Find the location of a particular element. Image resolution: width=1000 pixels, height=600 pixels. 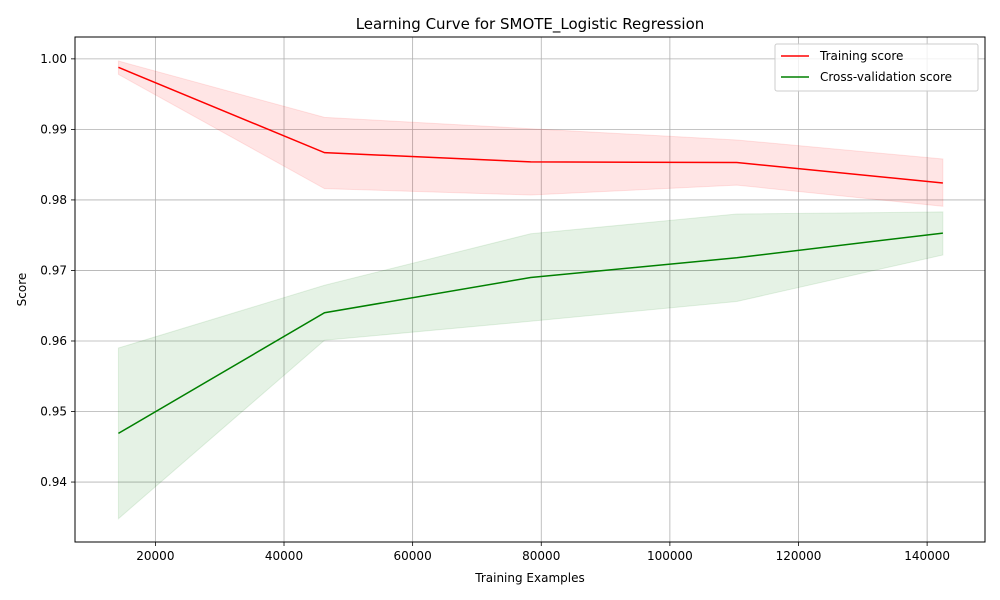

legend-label-training: Training score is located at coordinates (861, 56).